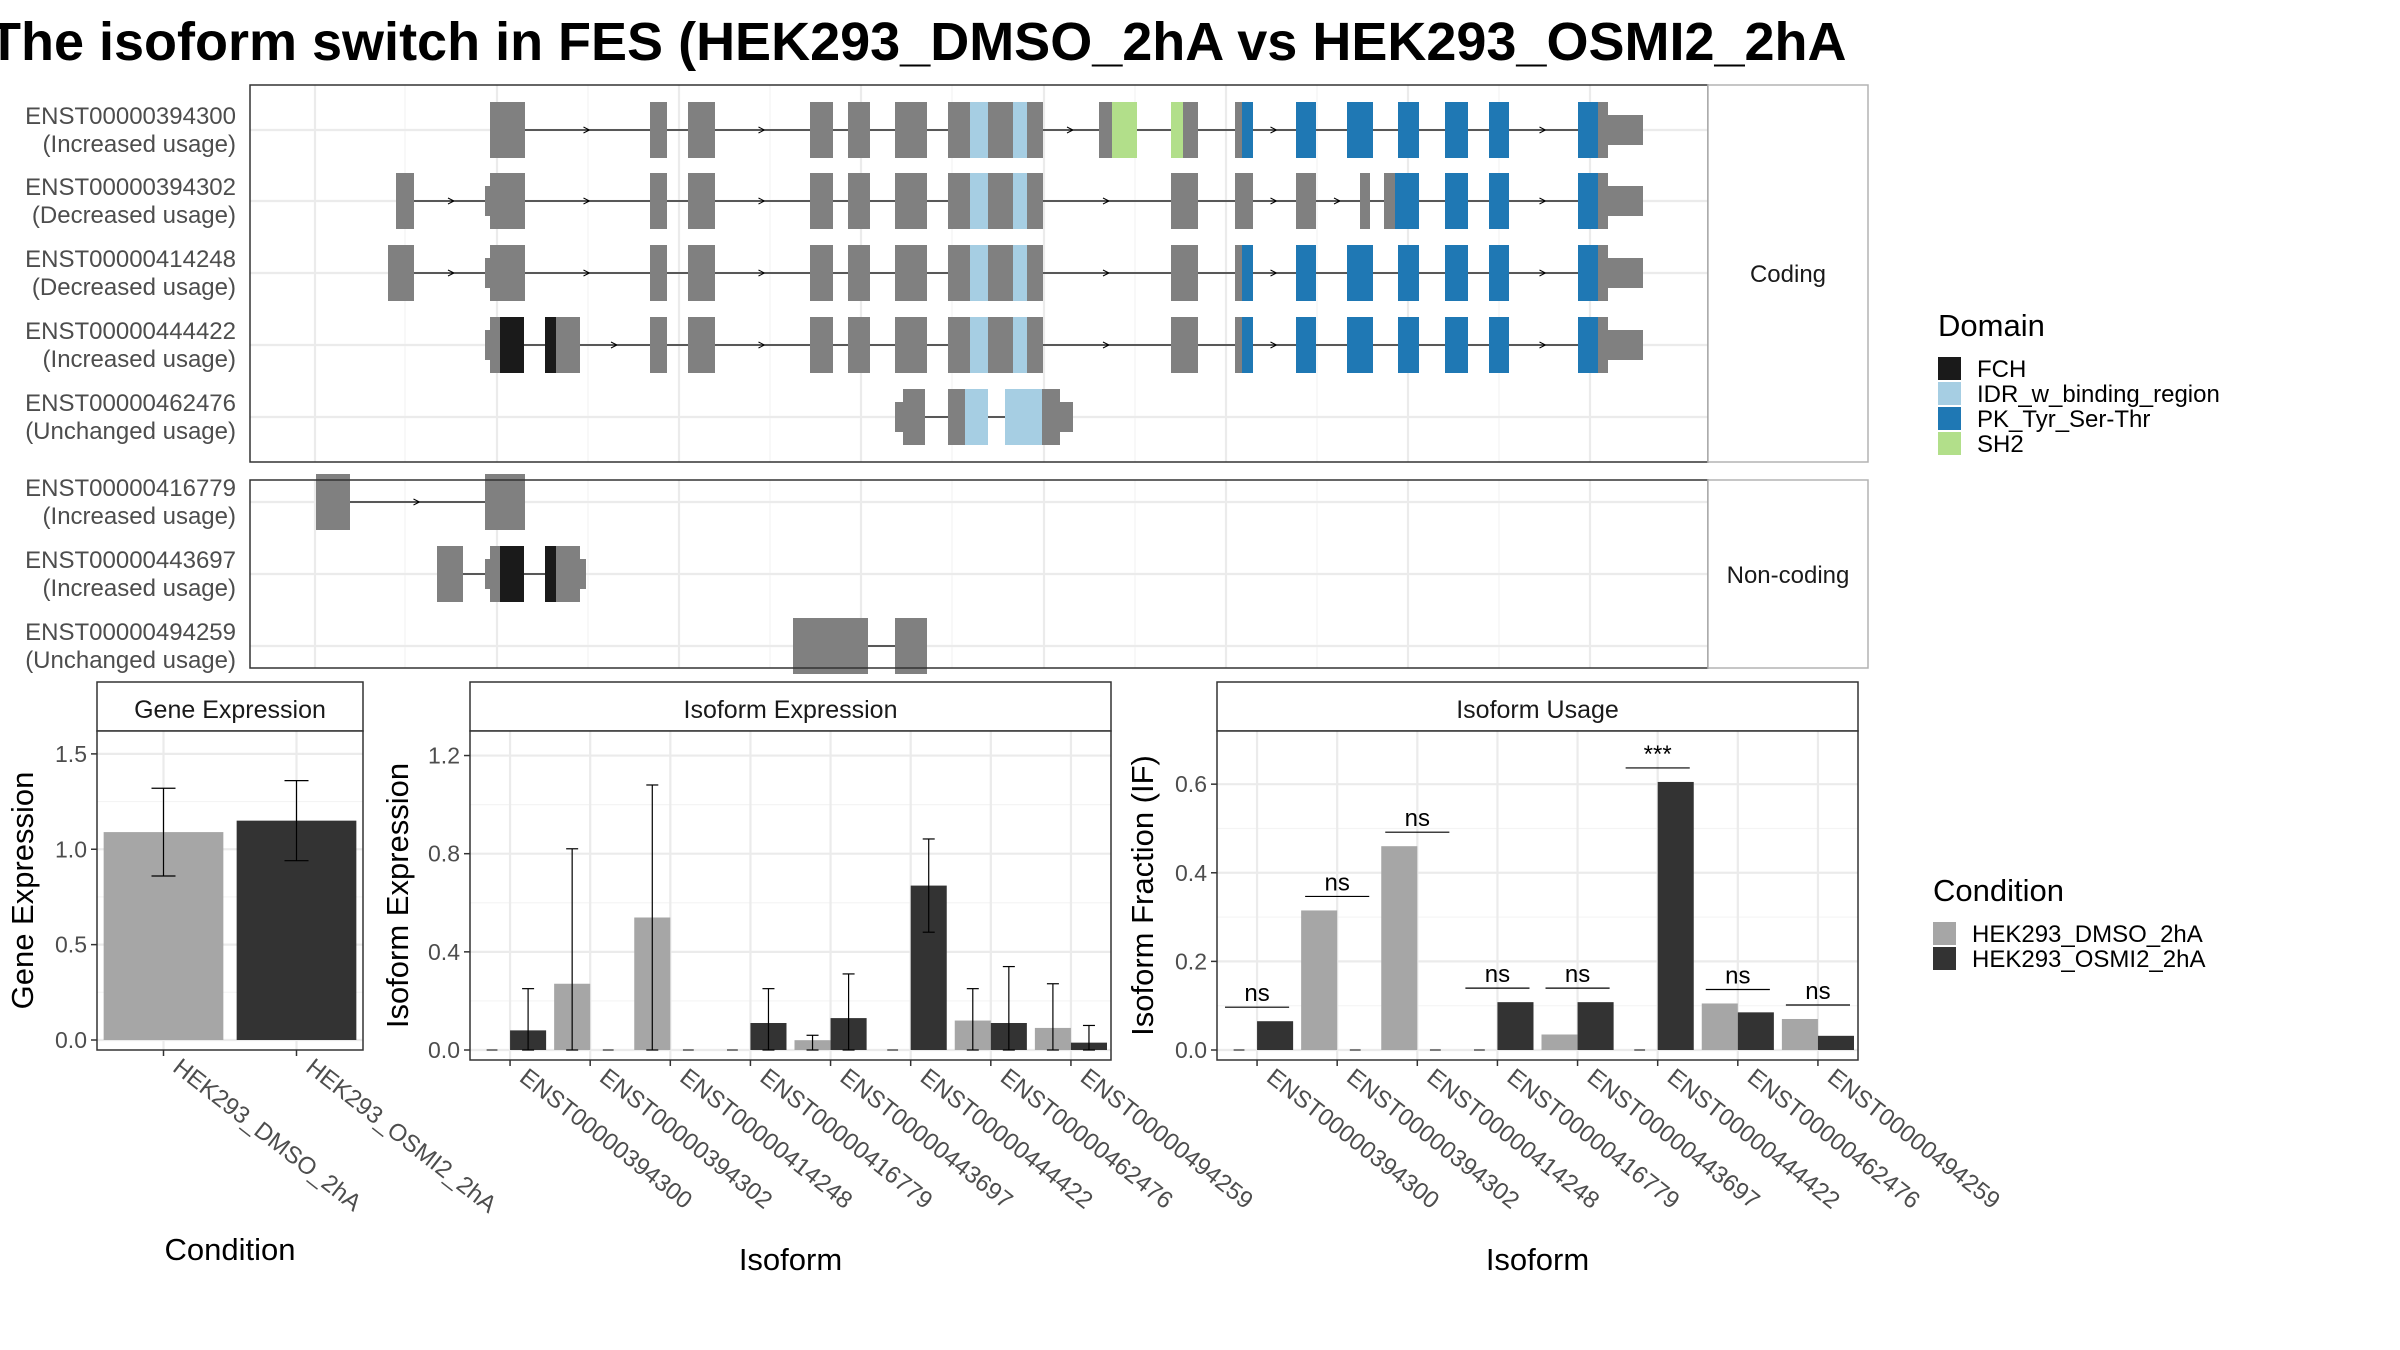  Describe the element at coordinates (2087, 934) in the screenshot. I see `condition-legend-label: HEK293_DMSO_2hA` at that location.